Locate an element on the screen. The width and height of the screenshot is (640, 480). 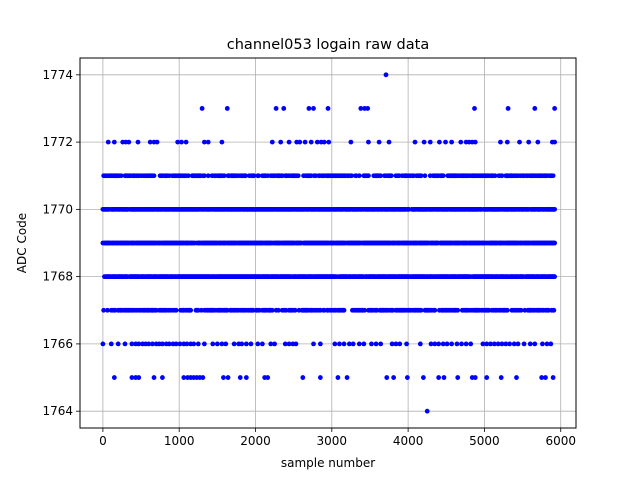
y-axis-ticks: 1764 1766 1768 1770 1772 1774 is located at coordinates (61, 243).